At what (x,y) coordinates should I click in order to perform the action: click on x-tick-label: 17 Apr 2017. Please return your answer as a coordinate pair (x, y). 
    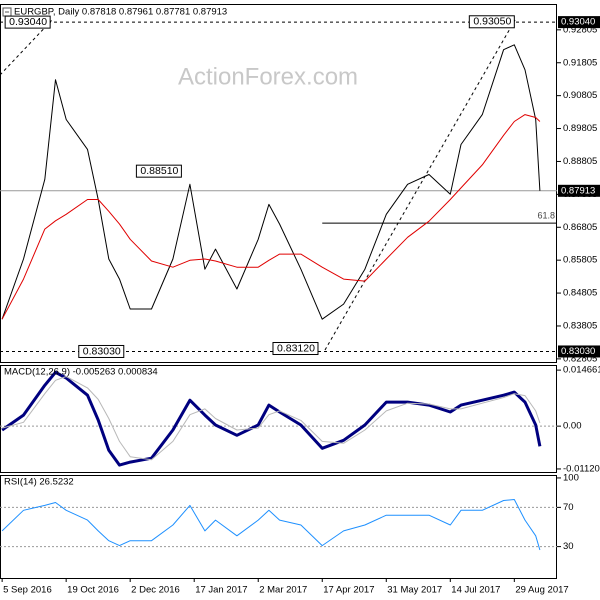
    Looking at the image, I should click on (348, 590).